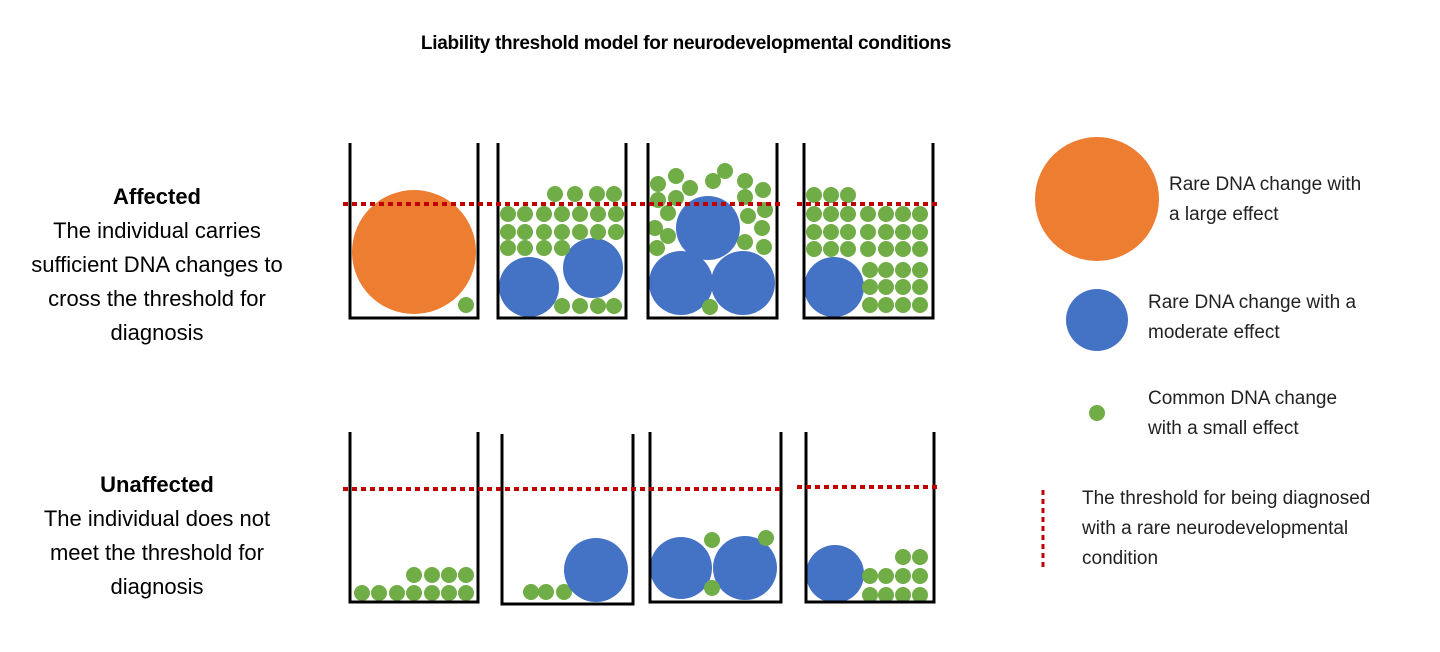 The height and width of the screenshot is (652, 1440). I want to click on unaffected-line: diagnosis, so click(157, 586).